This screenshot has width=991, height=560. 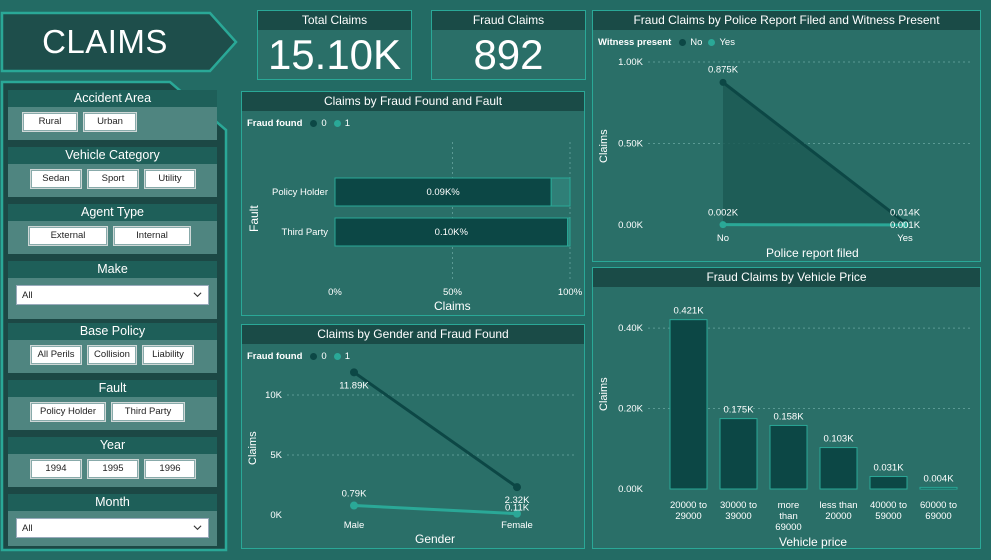 I want to click on dropdown-value: All, so click(x=27, y=295).